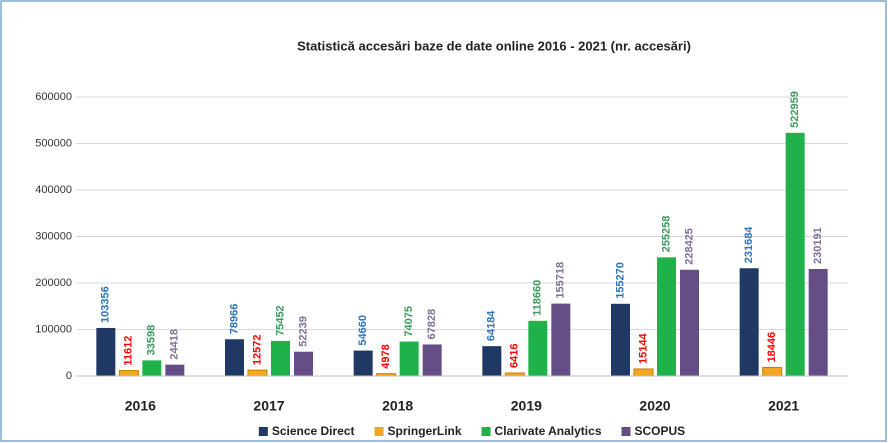  I want to click on data-label: 33598, so click(152, 340).